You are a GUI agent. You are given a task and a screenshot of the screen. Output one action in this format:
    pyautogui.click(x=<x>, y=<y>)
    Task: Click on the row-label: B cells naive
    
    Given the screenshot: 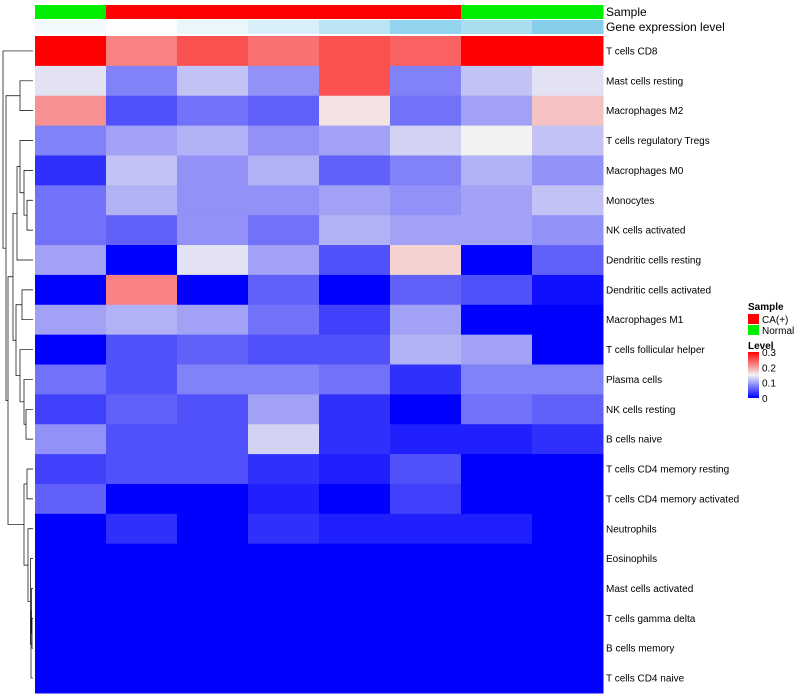 What is the action you would take?
    pyautogui.click(x=634, y=440)
    